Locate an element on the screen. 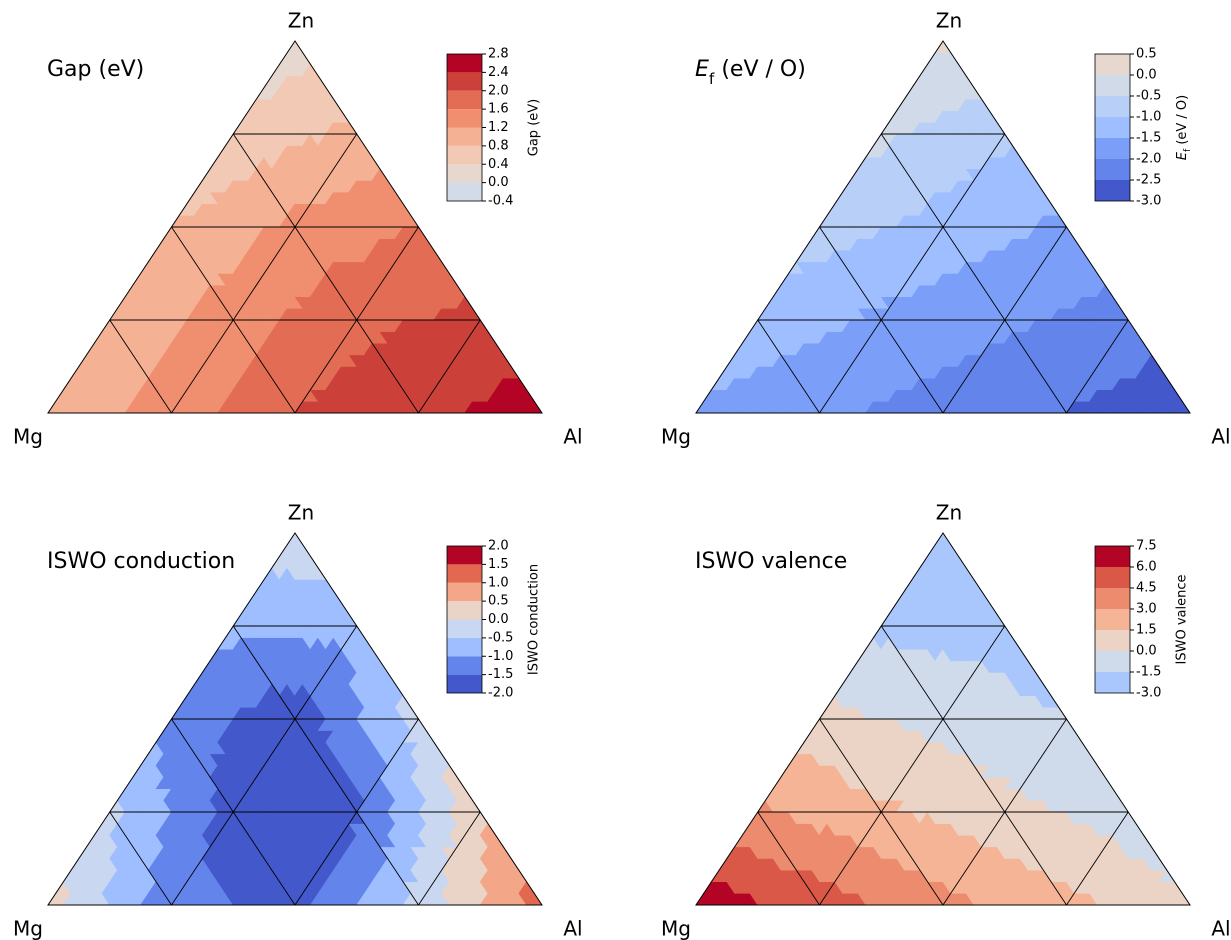 The width and height of the screenshot is (1231, 940). colorbar-label: Ef (eV / O) is located at coordinates (1184, 127).